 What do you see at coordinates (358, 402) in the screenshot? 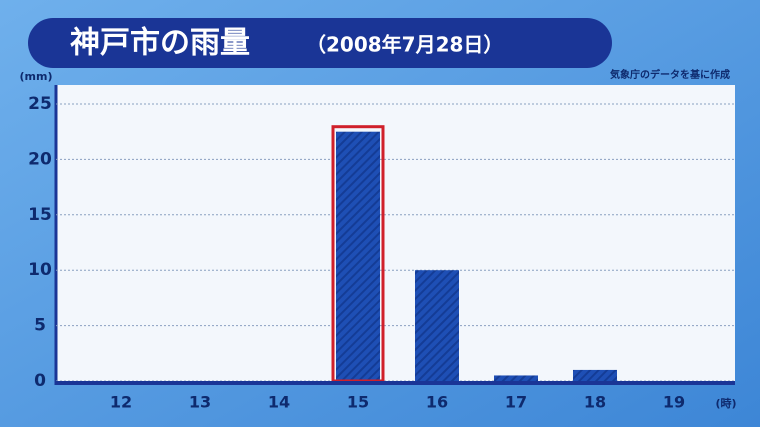
I see `x-tick-label: 15` at bounding box center [358, 402].